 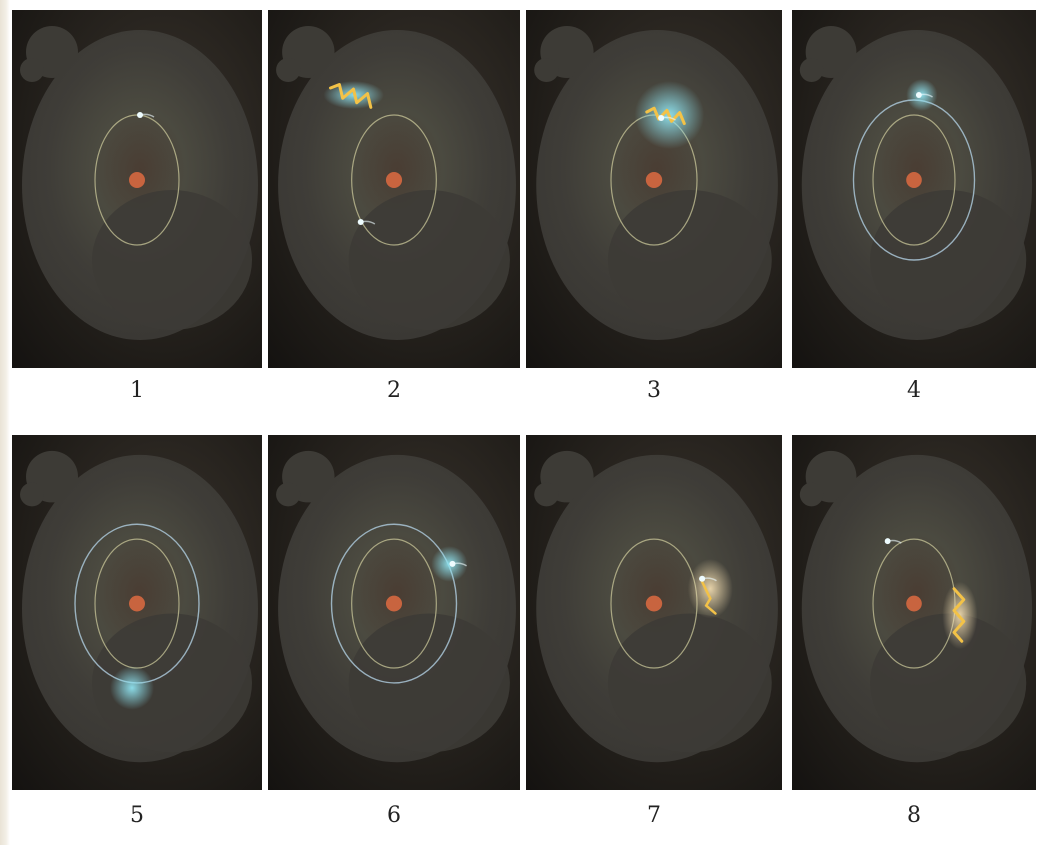 I want to click on photon-glow, so click(x=132, y=688).